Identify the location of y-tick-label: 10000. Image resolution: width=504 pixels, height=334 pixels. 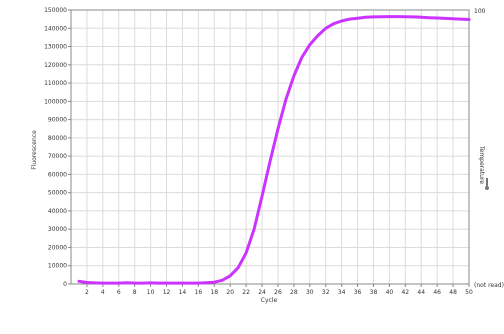
(57, 266).